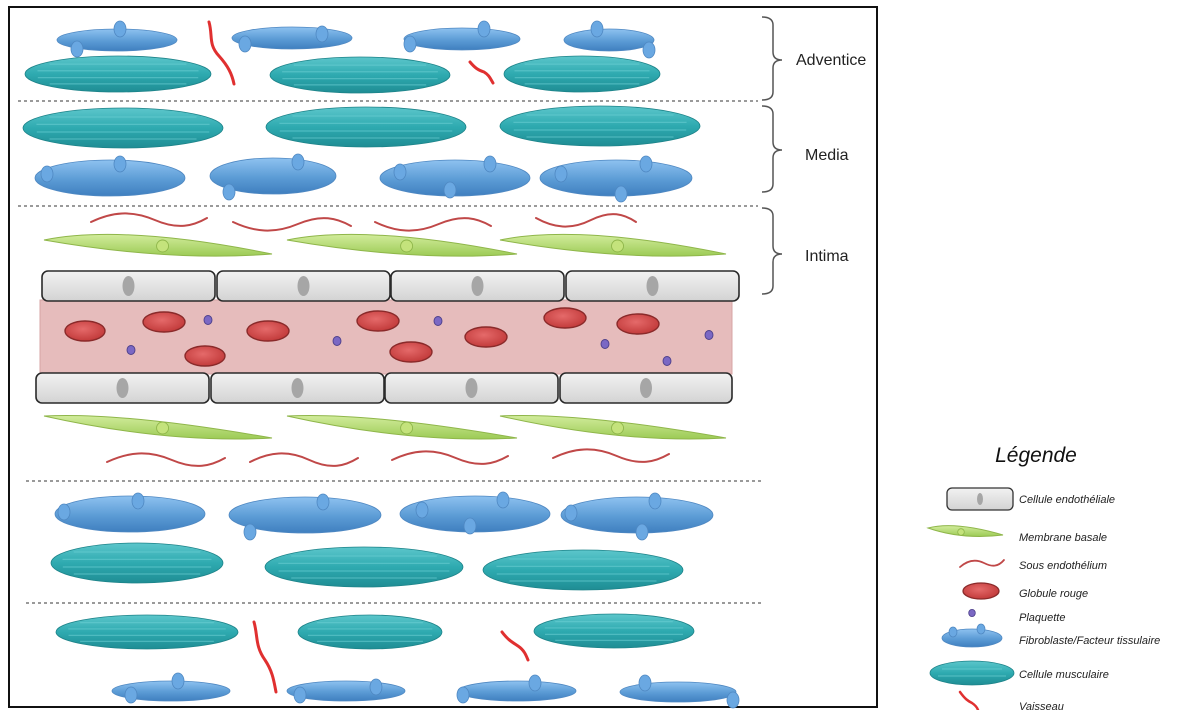 The height and width of the screenshot is (710, 1191). I want to click on basement-membrane-icon, so click(965, 531).